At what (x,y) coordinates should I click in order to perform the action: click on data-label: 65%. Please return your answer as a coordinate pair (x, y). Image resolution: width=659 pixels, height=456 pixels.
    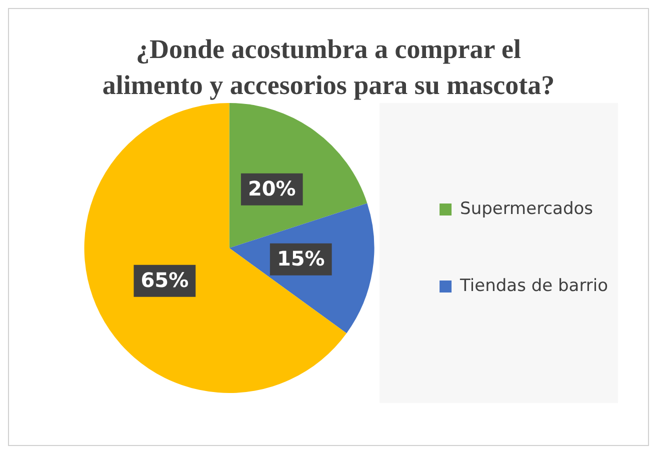
    Looking at the image, I should click on (164, 280).